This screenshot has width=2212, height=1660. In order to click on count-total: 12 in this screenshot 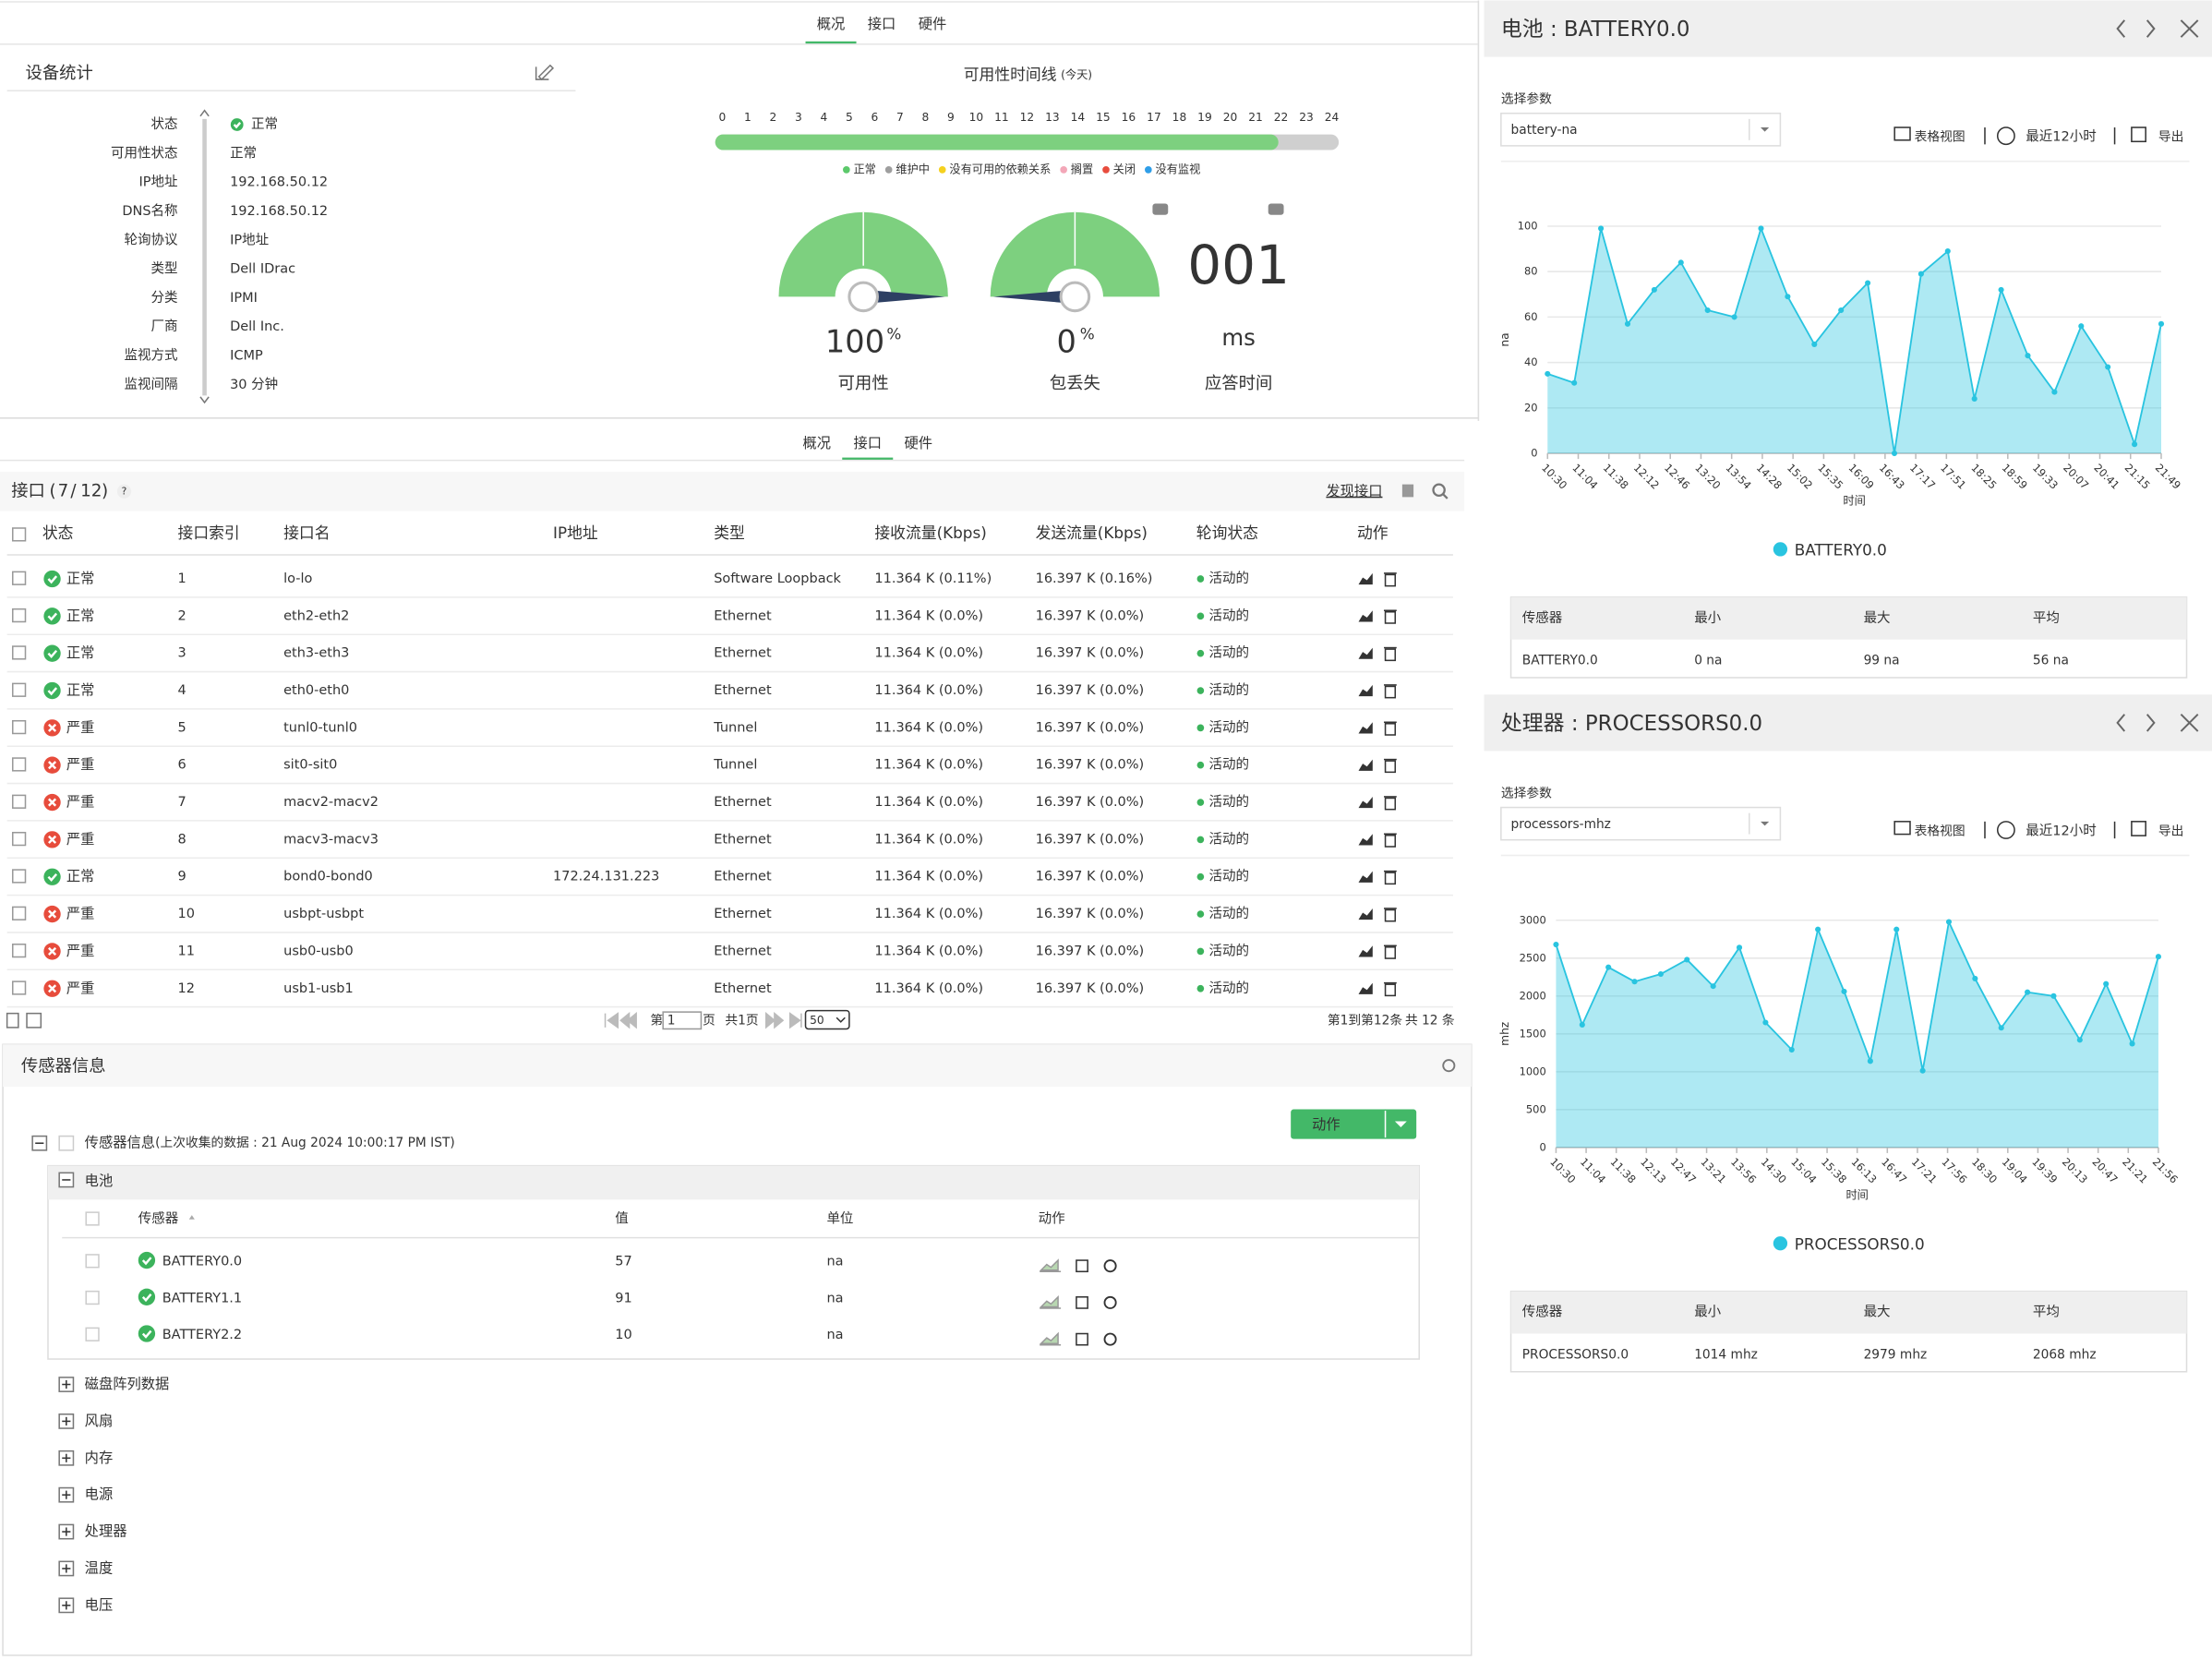, I will do `click(91, 490)`.